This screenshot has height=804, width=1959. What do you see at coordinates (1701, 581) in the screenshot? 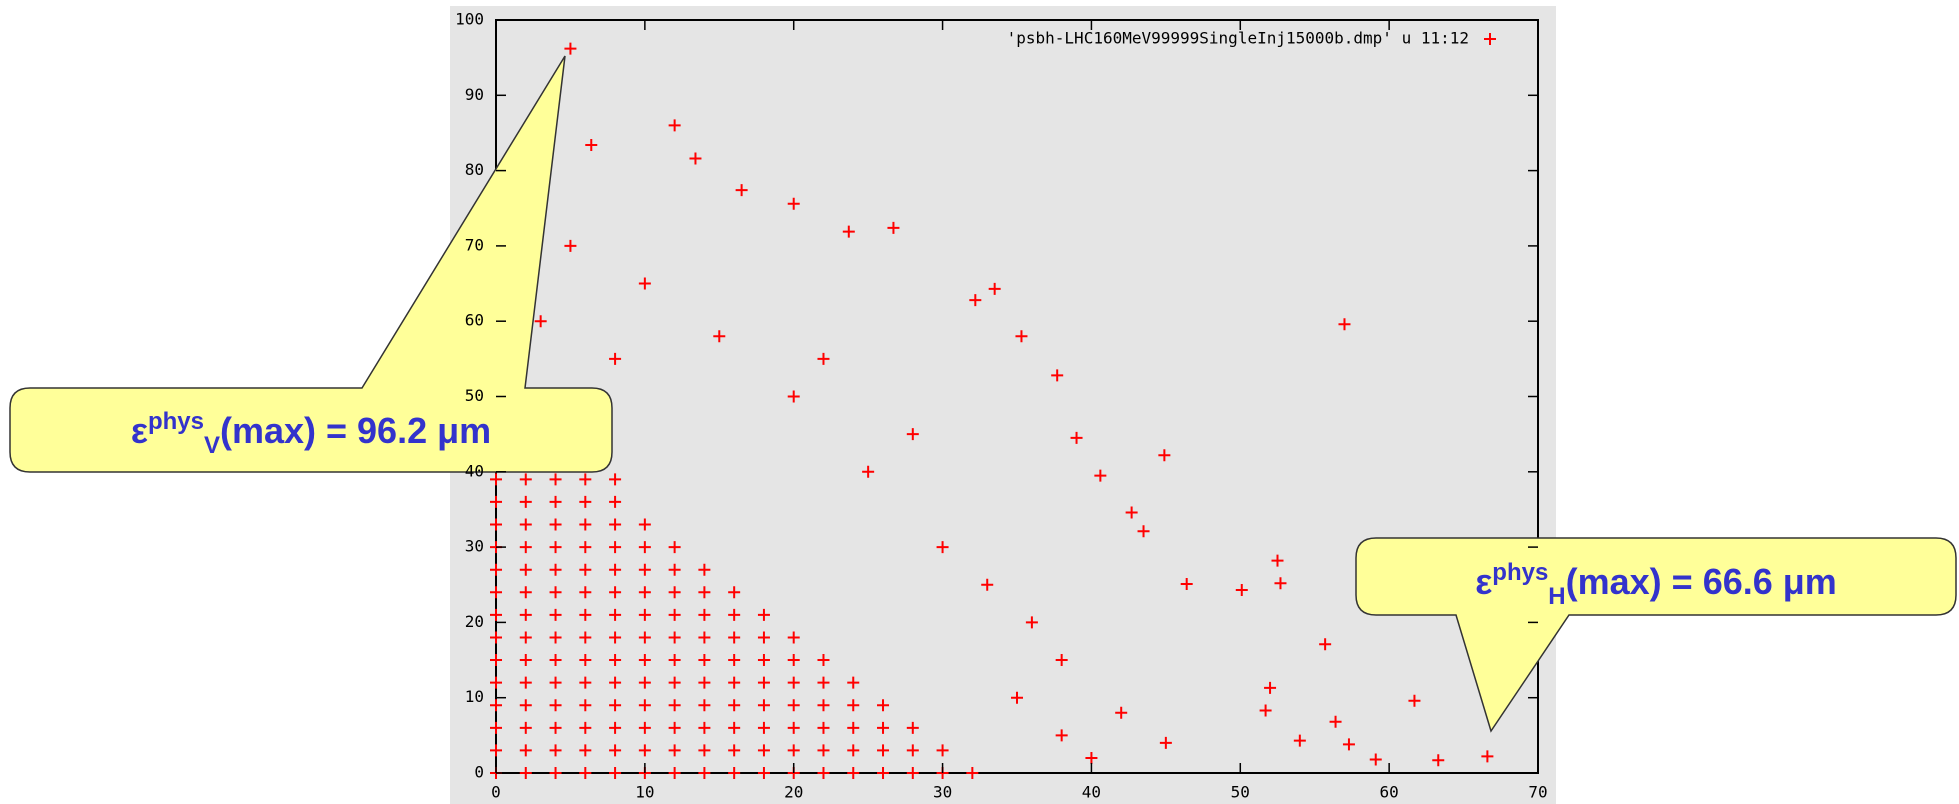
I see `callout-rest: (max) = 66.6 μm` at bounding box center [1701, 581].